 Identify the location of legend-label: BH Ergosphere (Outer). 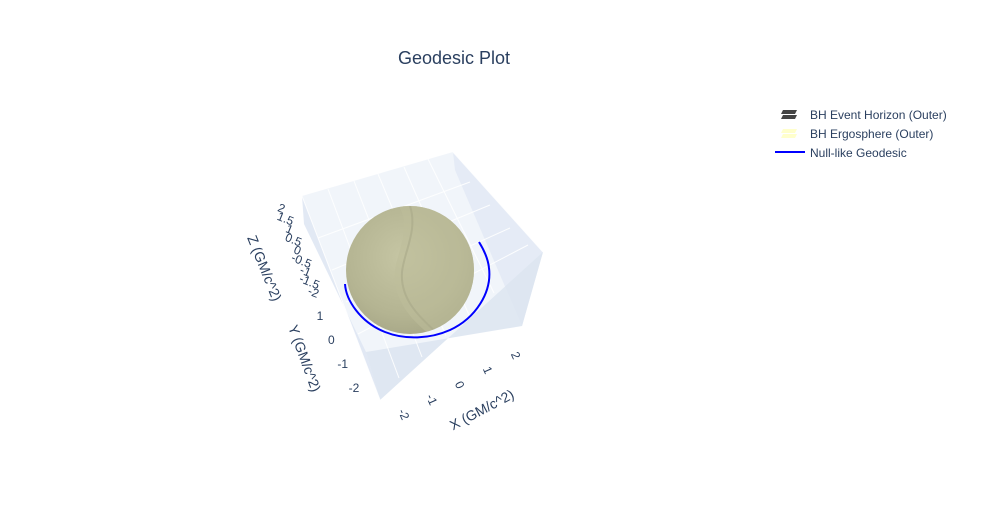
(871, 134).